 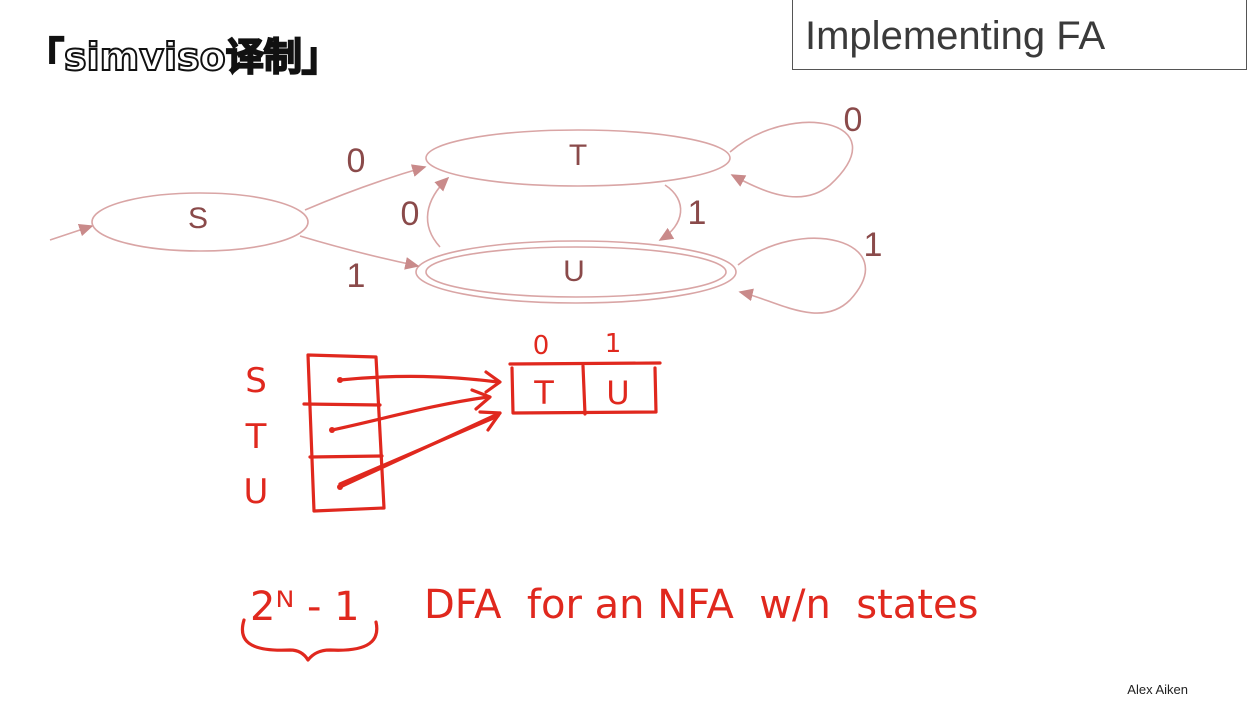 What do you see at coordinates (359, 252) in the screenshot?
I see `edge-S-U` at bounding box center [359, 252].